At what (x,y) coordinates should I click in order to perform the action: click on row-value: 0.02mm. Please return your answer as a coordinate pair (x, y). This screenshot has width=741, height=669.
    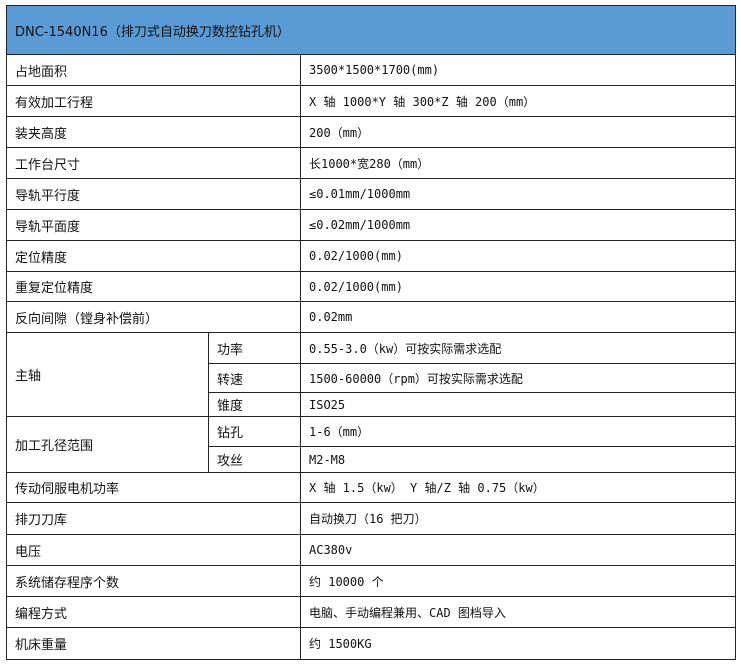
    Looking at the image, I should click on (518, 317).